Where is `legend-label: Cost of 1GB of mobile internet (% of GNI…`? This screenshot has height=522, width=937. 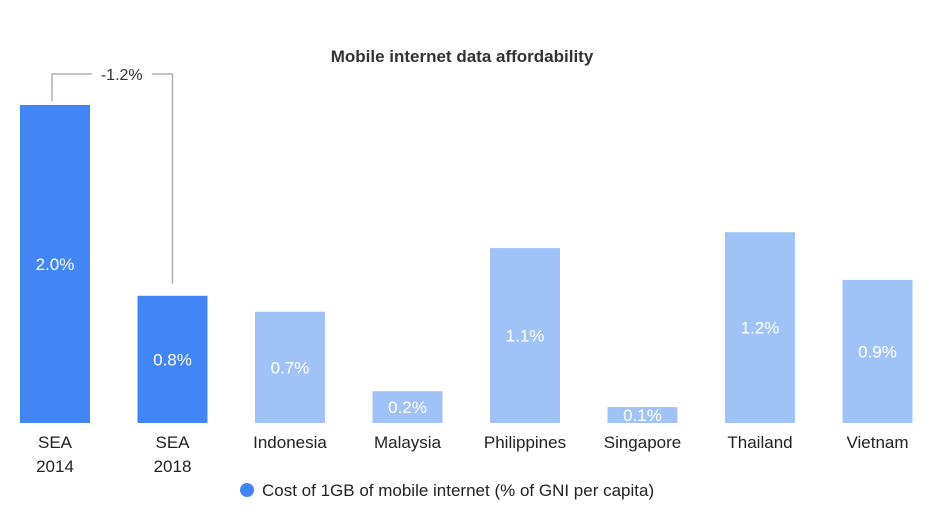 legend-label: Cost of 1GB of mobile internet (% of GNI… is located at coordinates (458, 490).